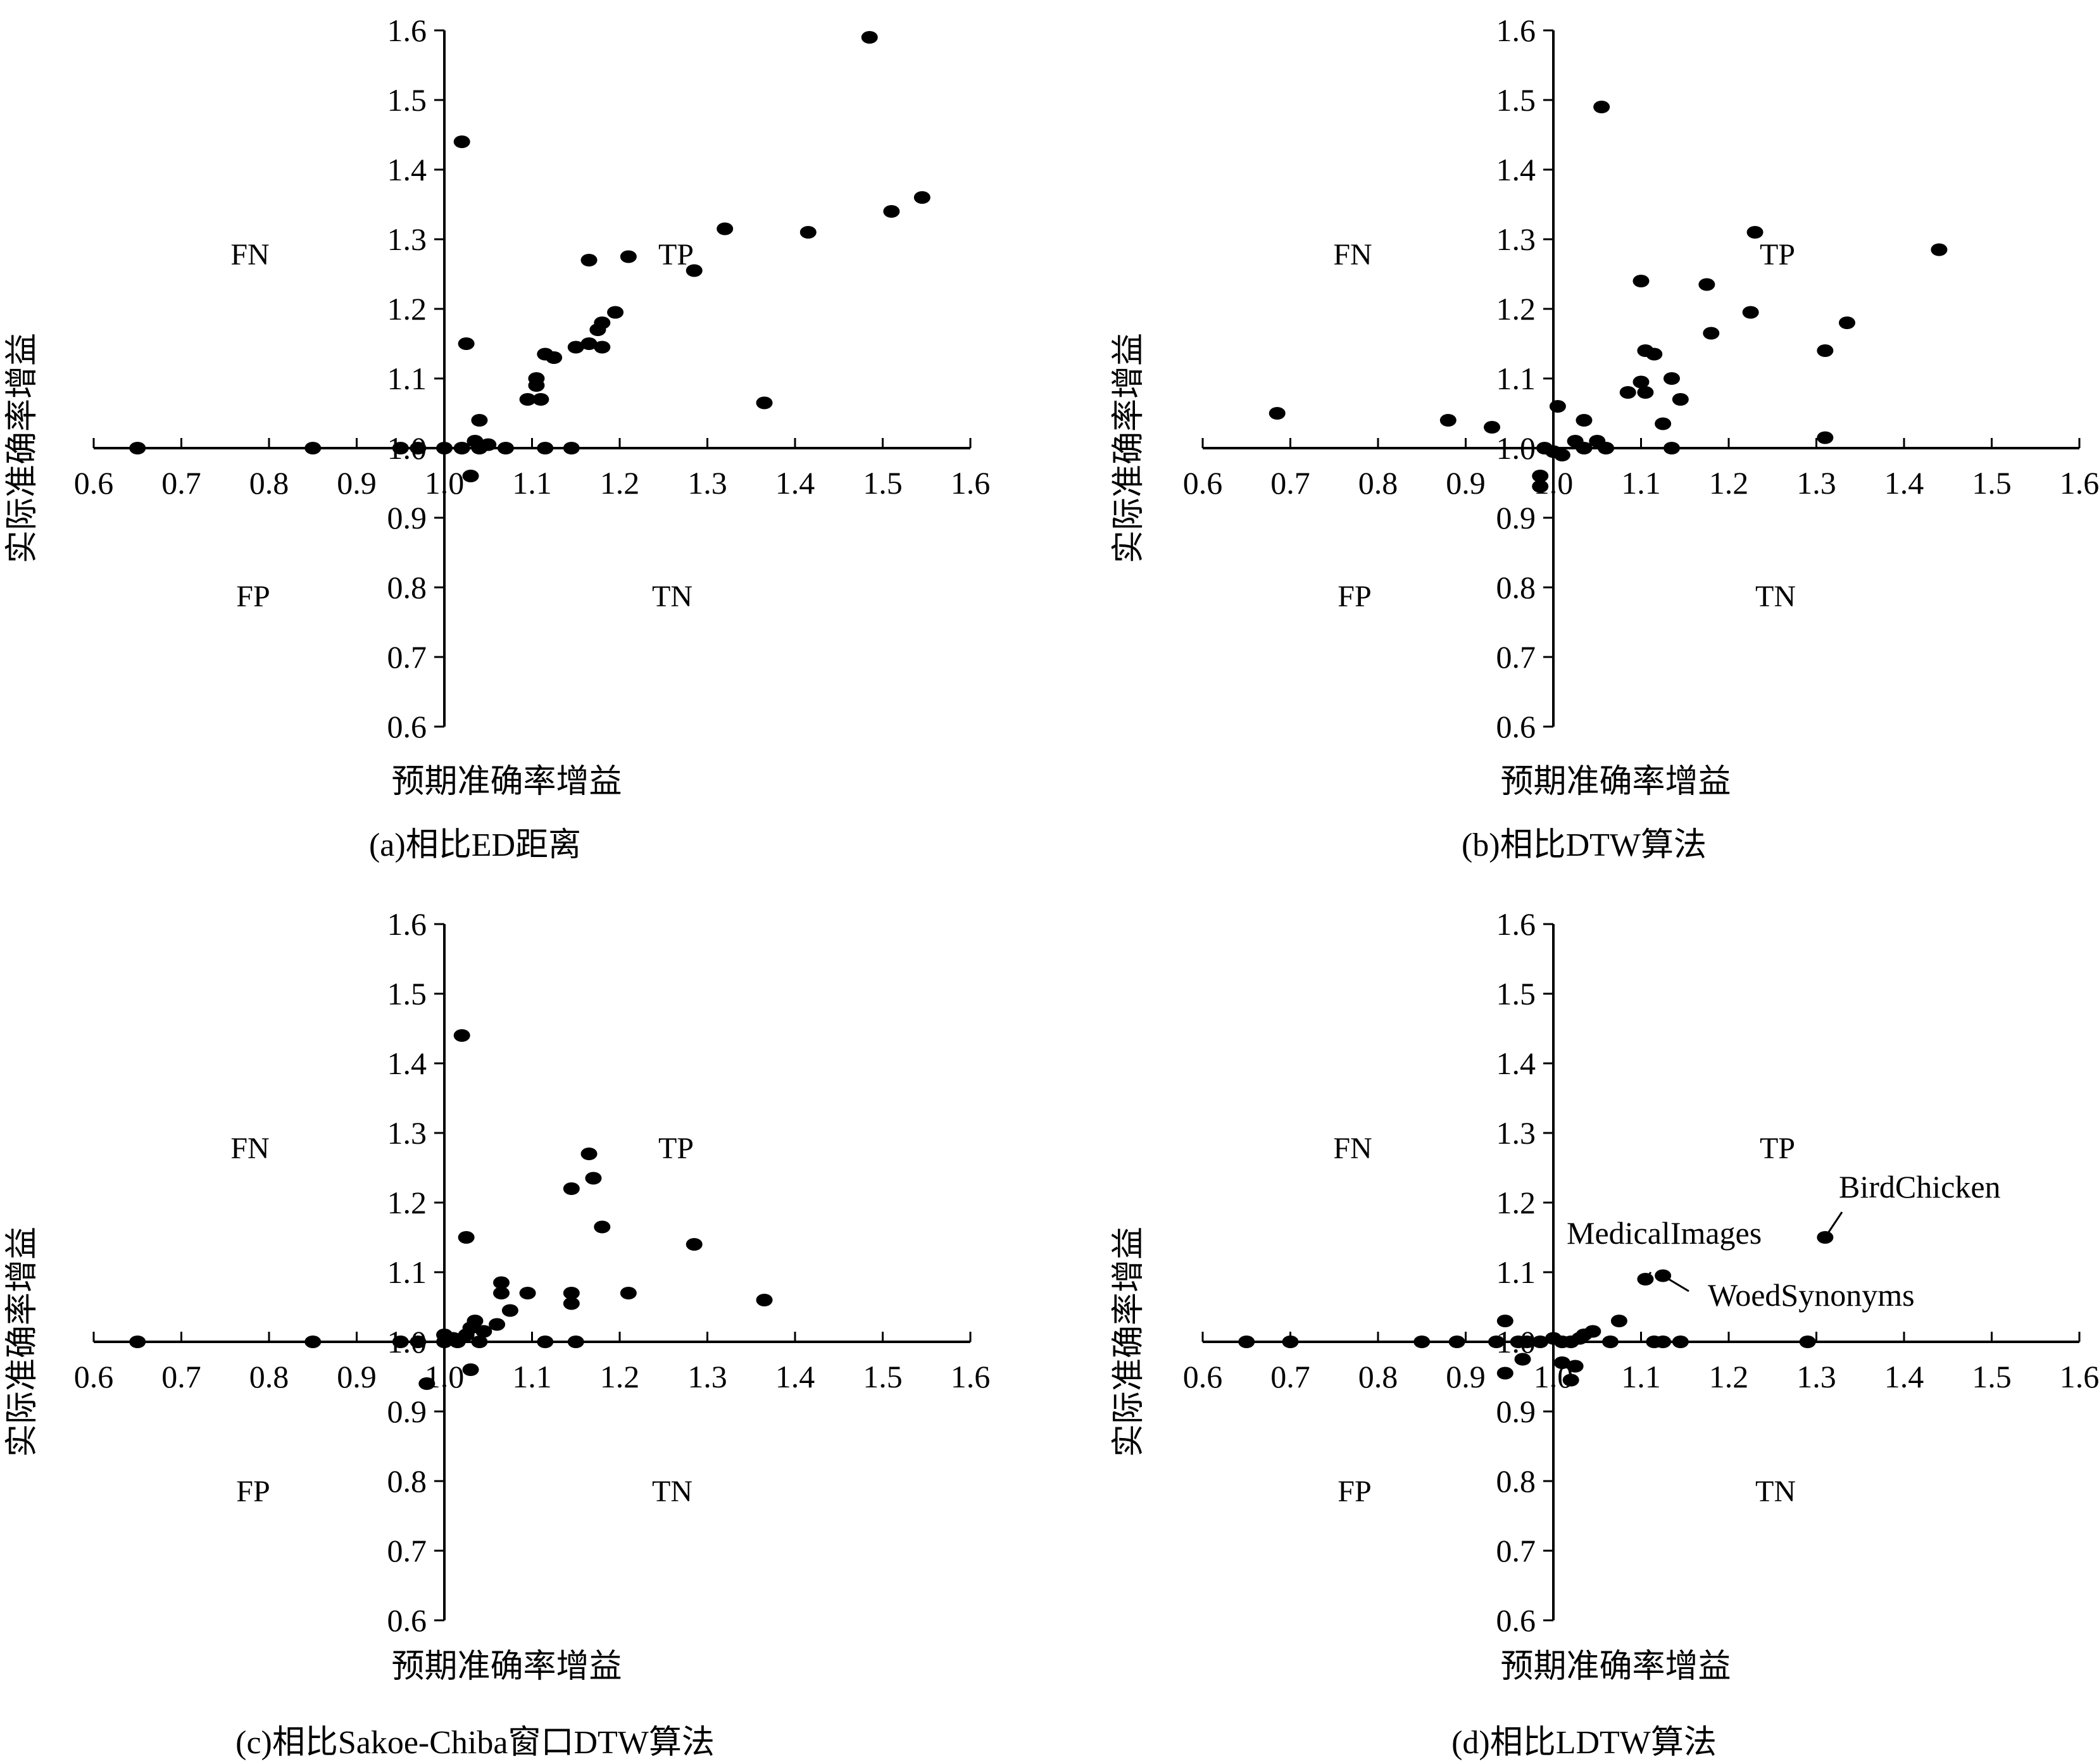 This screenshot has width=2099, height=1764. I want to click on y-axis-title: 实际准确率增益, so click(22, 1342).